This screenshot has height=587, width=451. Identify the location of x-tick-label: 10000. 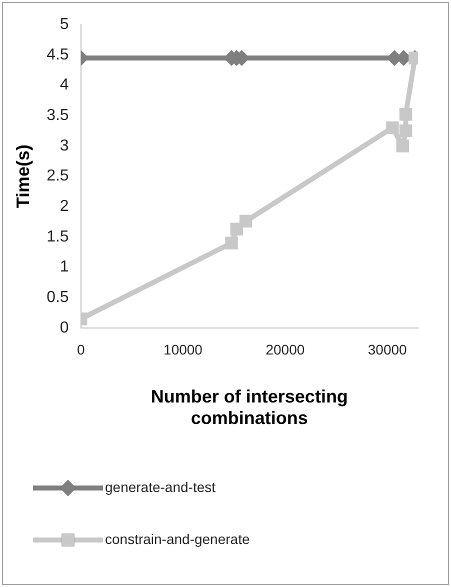
(183, 349).